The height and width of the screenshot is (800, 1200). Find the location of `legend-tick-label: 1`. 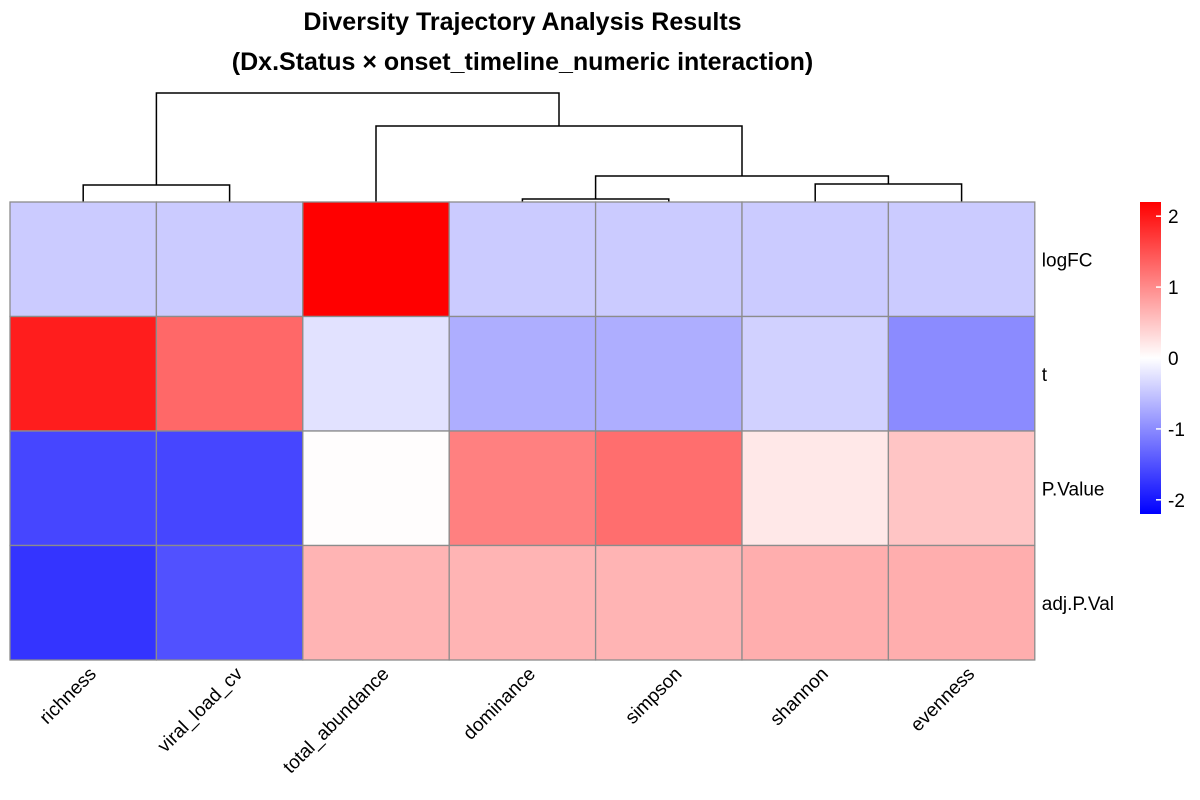

legend-tick-label: 1 is located at coordinates (1173, 288).